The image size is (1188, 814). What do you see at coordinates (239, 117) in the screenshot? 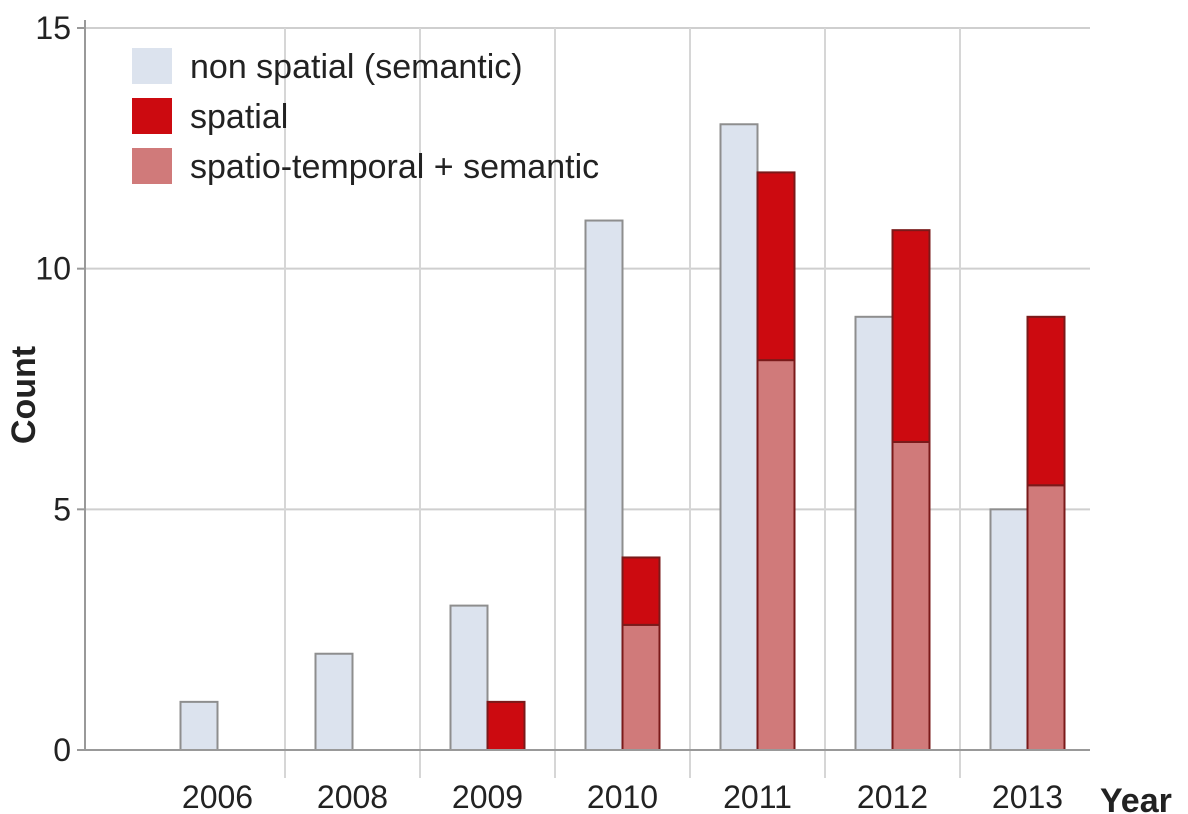
I see `legend-label: spatial` at bounding box center [239, 117].